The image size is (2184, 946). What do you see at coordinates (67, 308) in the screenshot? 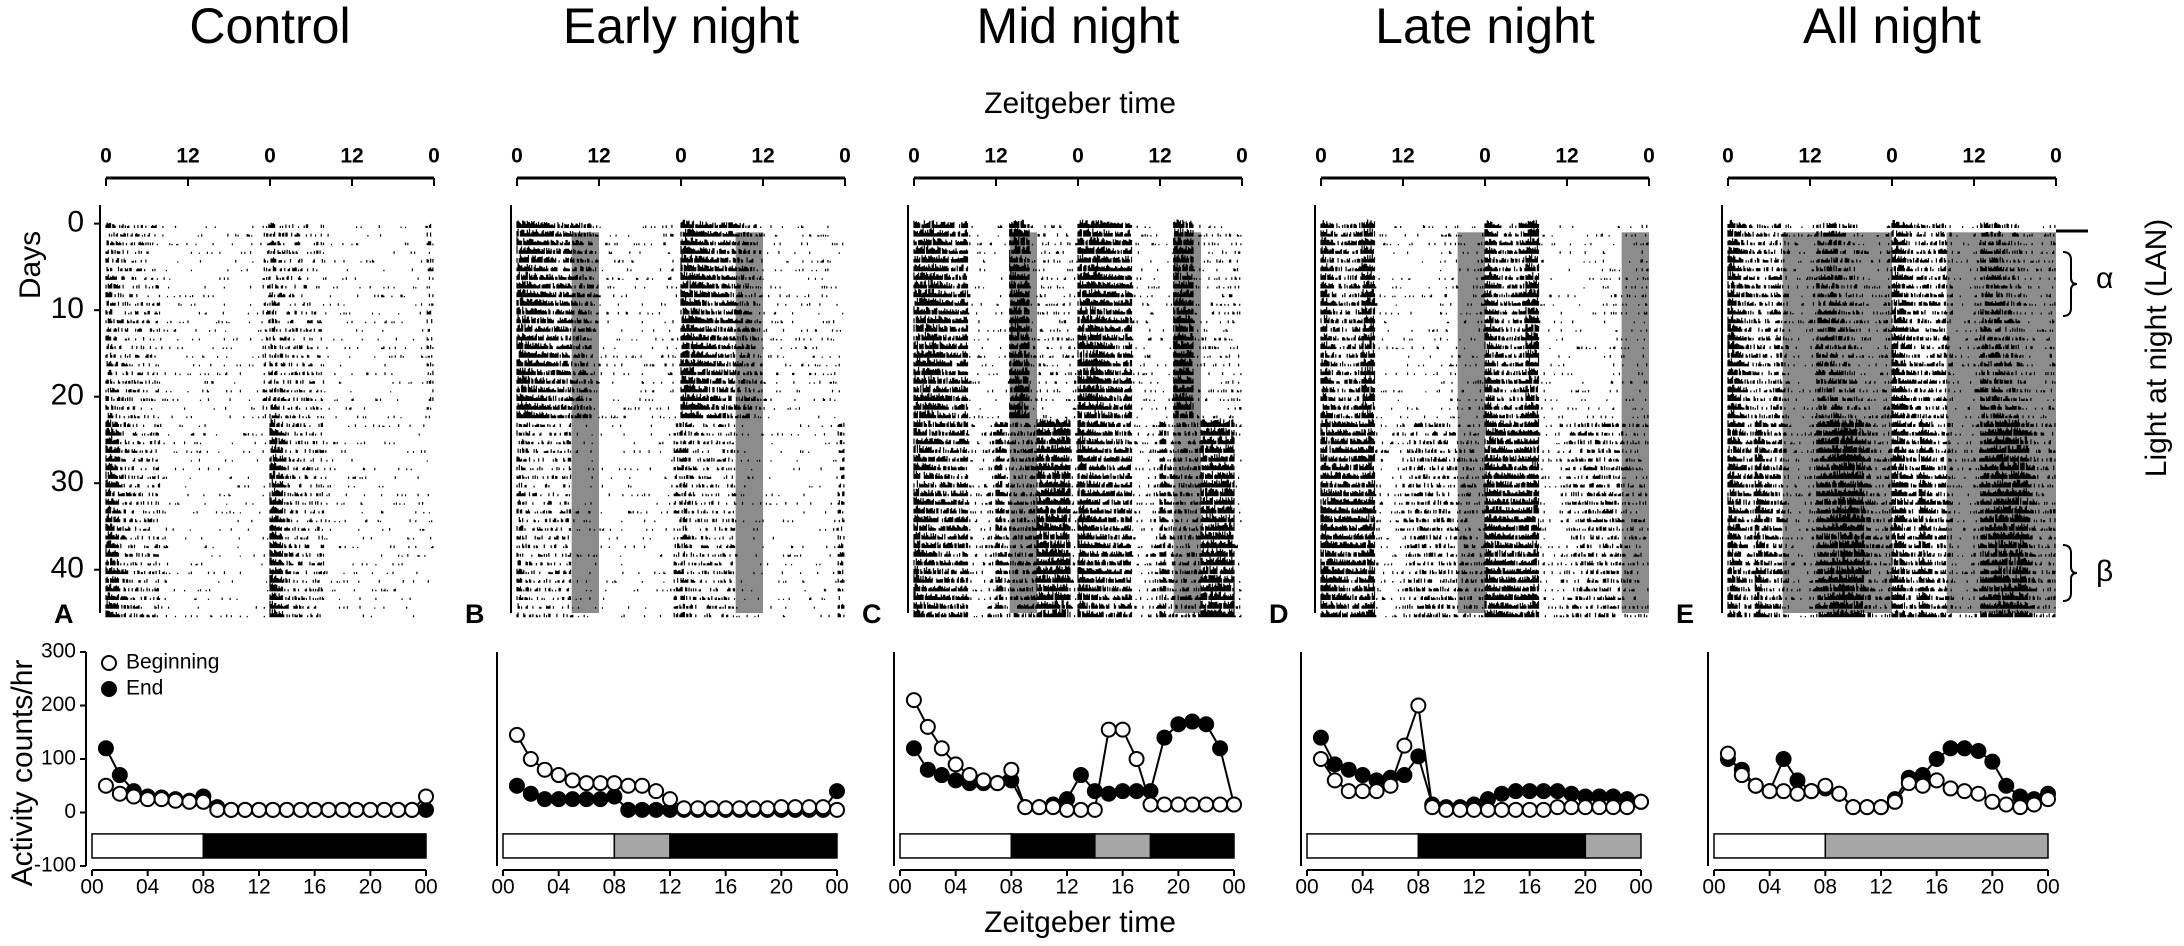
I see `actogram-y-tick-label: 10` at bounding box center [67, 308].